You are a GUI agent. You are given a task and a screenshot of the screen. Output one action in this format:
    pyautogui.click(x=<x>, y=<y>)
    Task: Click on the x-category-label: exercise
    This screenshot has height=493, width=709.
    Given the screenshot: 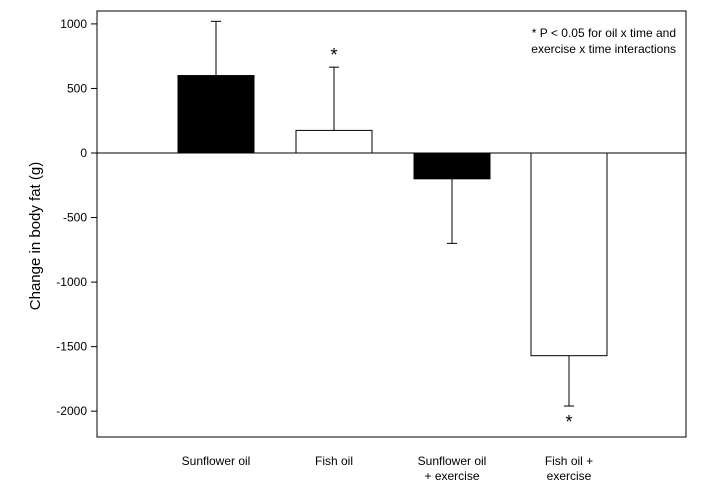 What is the action you would take?
    pyautogui.click(x=569, y=476)
    